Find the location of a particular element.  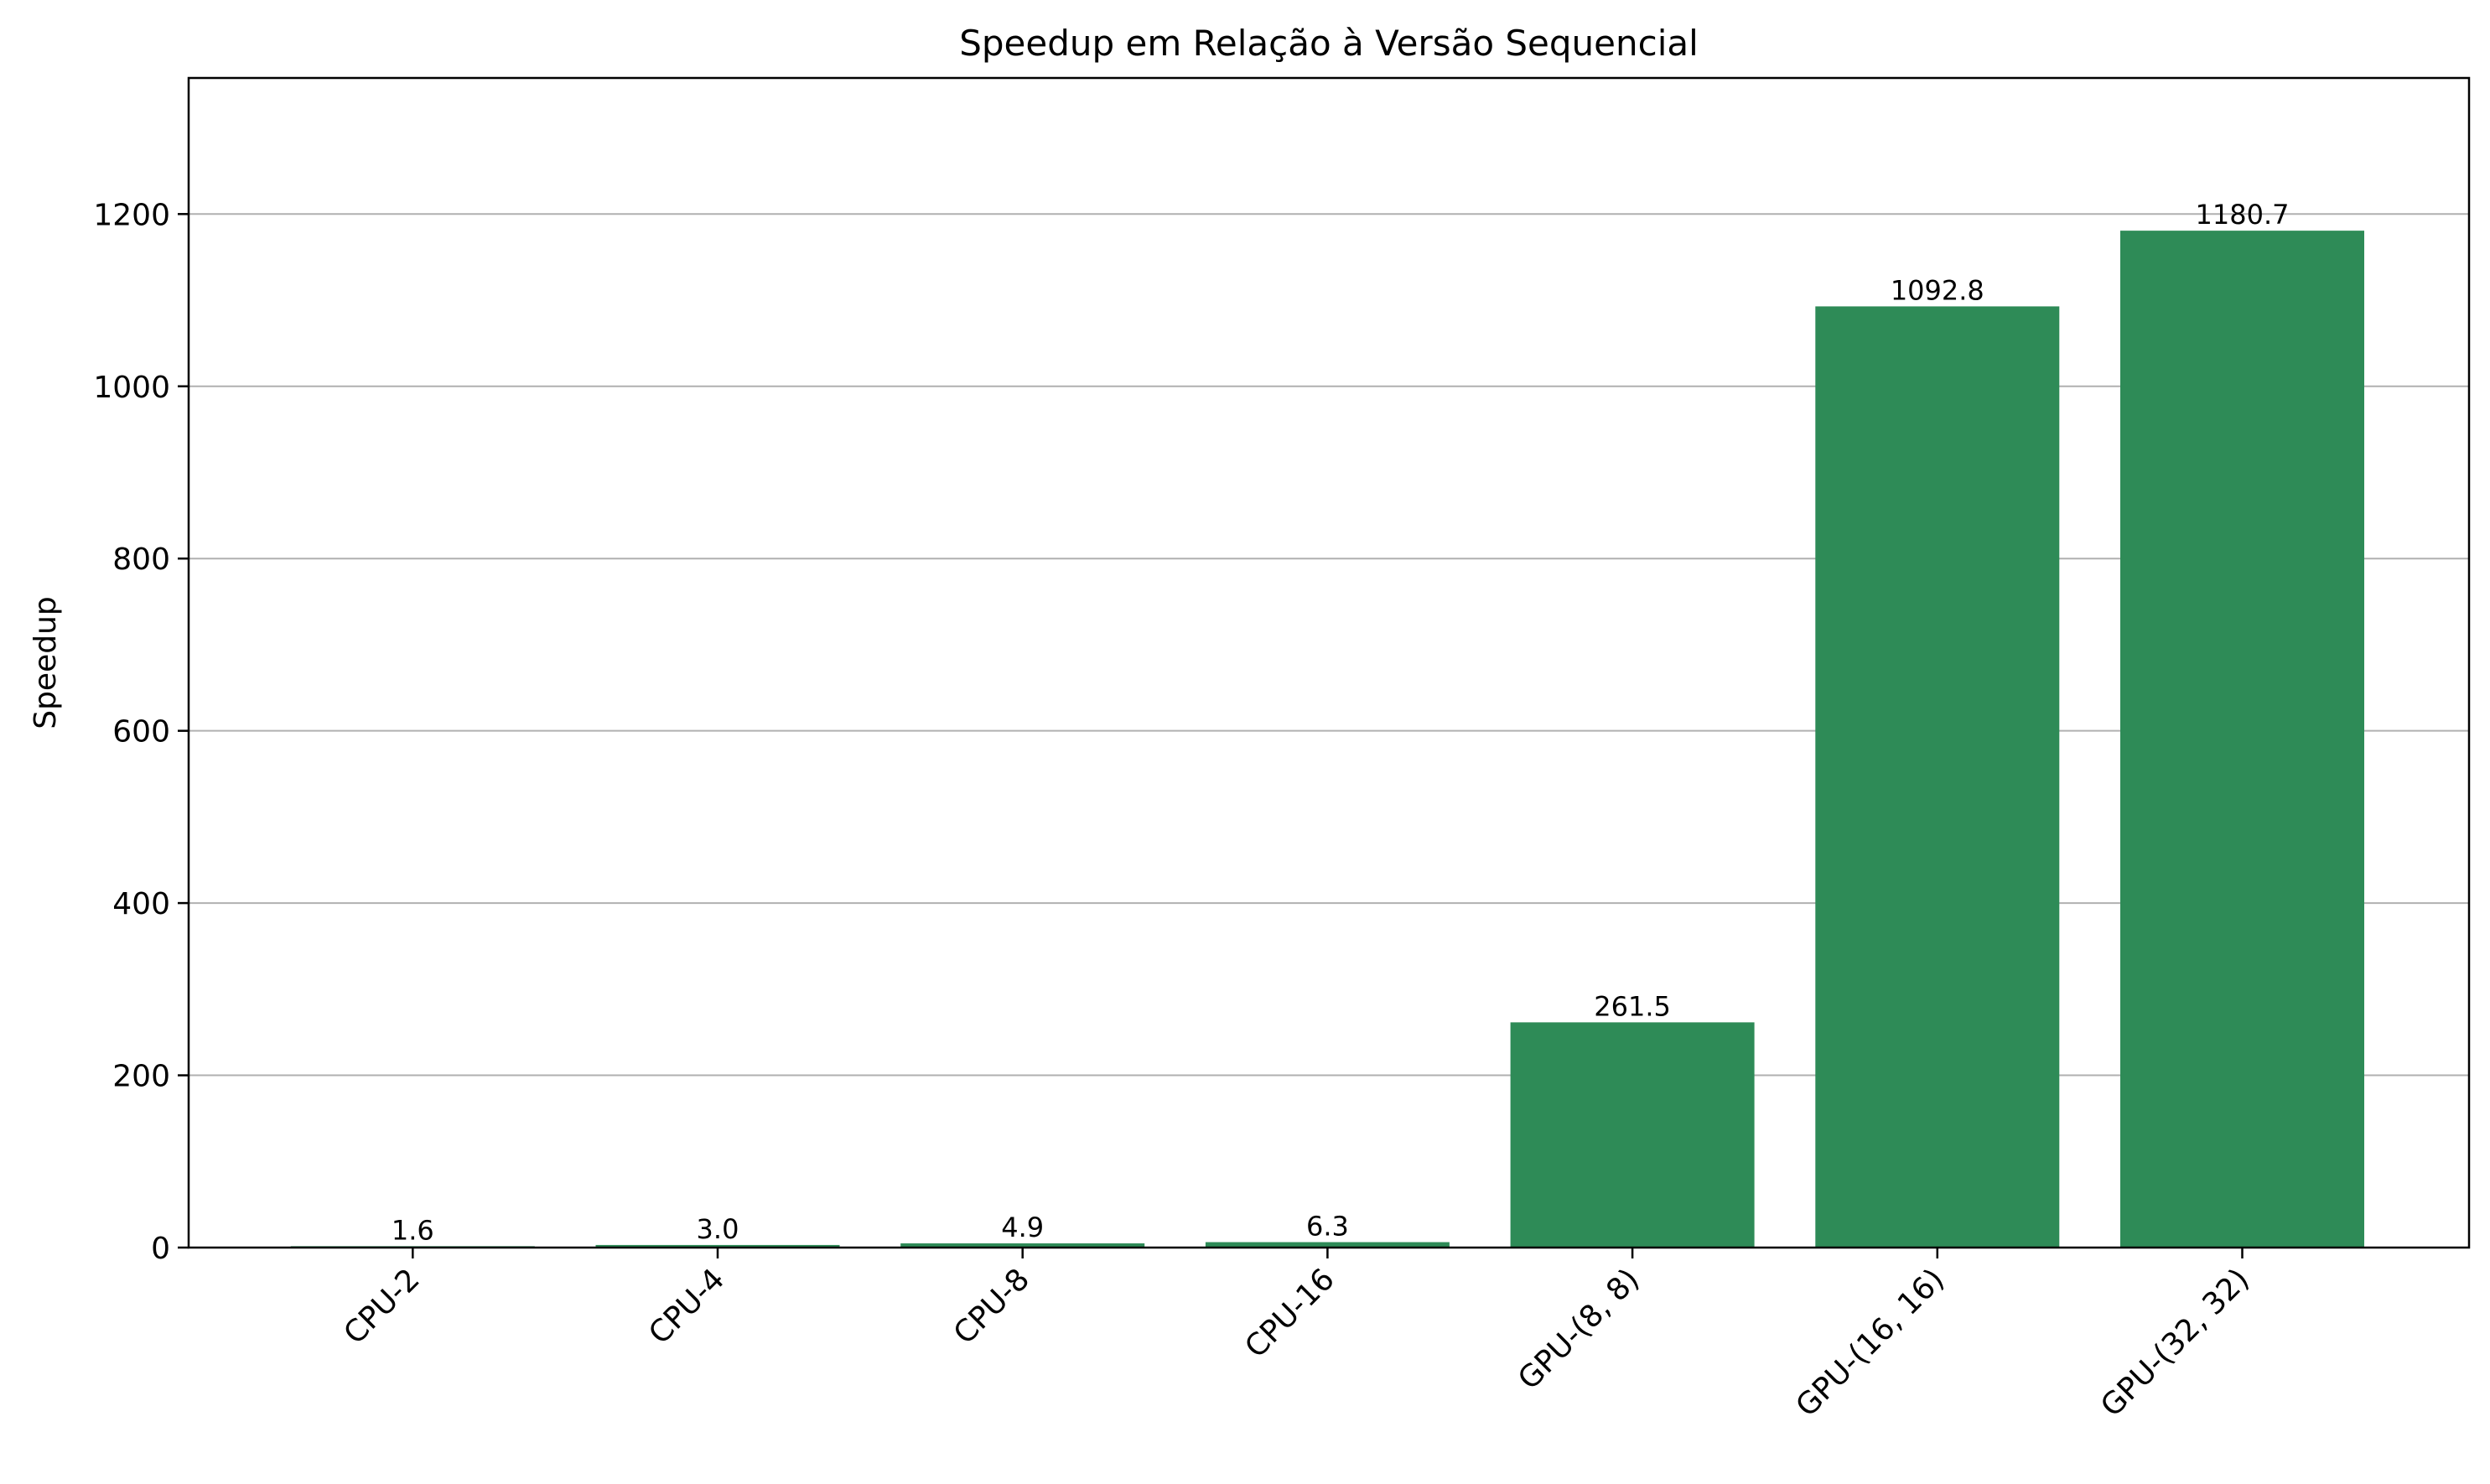

bar-value-label: 3.0 is located at coordinates (718, 1229).